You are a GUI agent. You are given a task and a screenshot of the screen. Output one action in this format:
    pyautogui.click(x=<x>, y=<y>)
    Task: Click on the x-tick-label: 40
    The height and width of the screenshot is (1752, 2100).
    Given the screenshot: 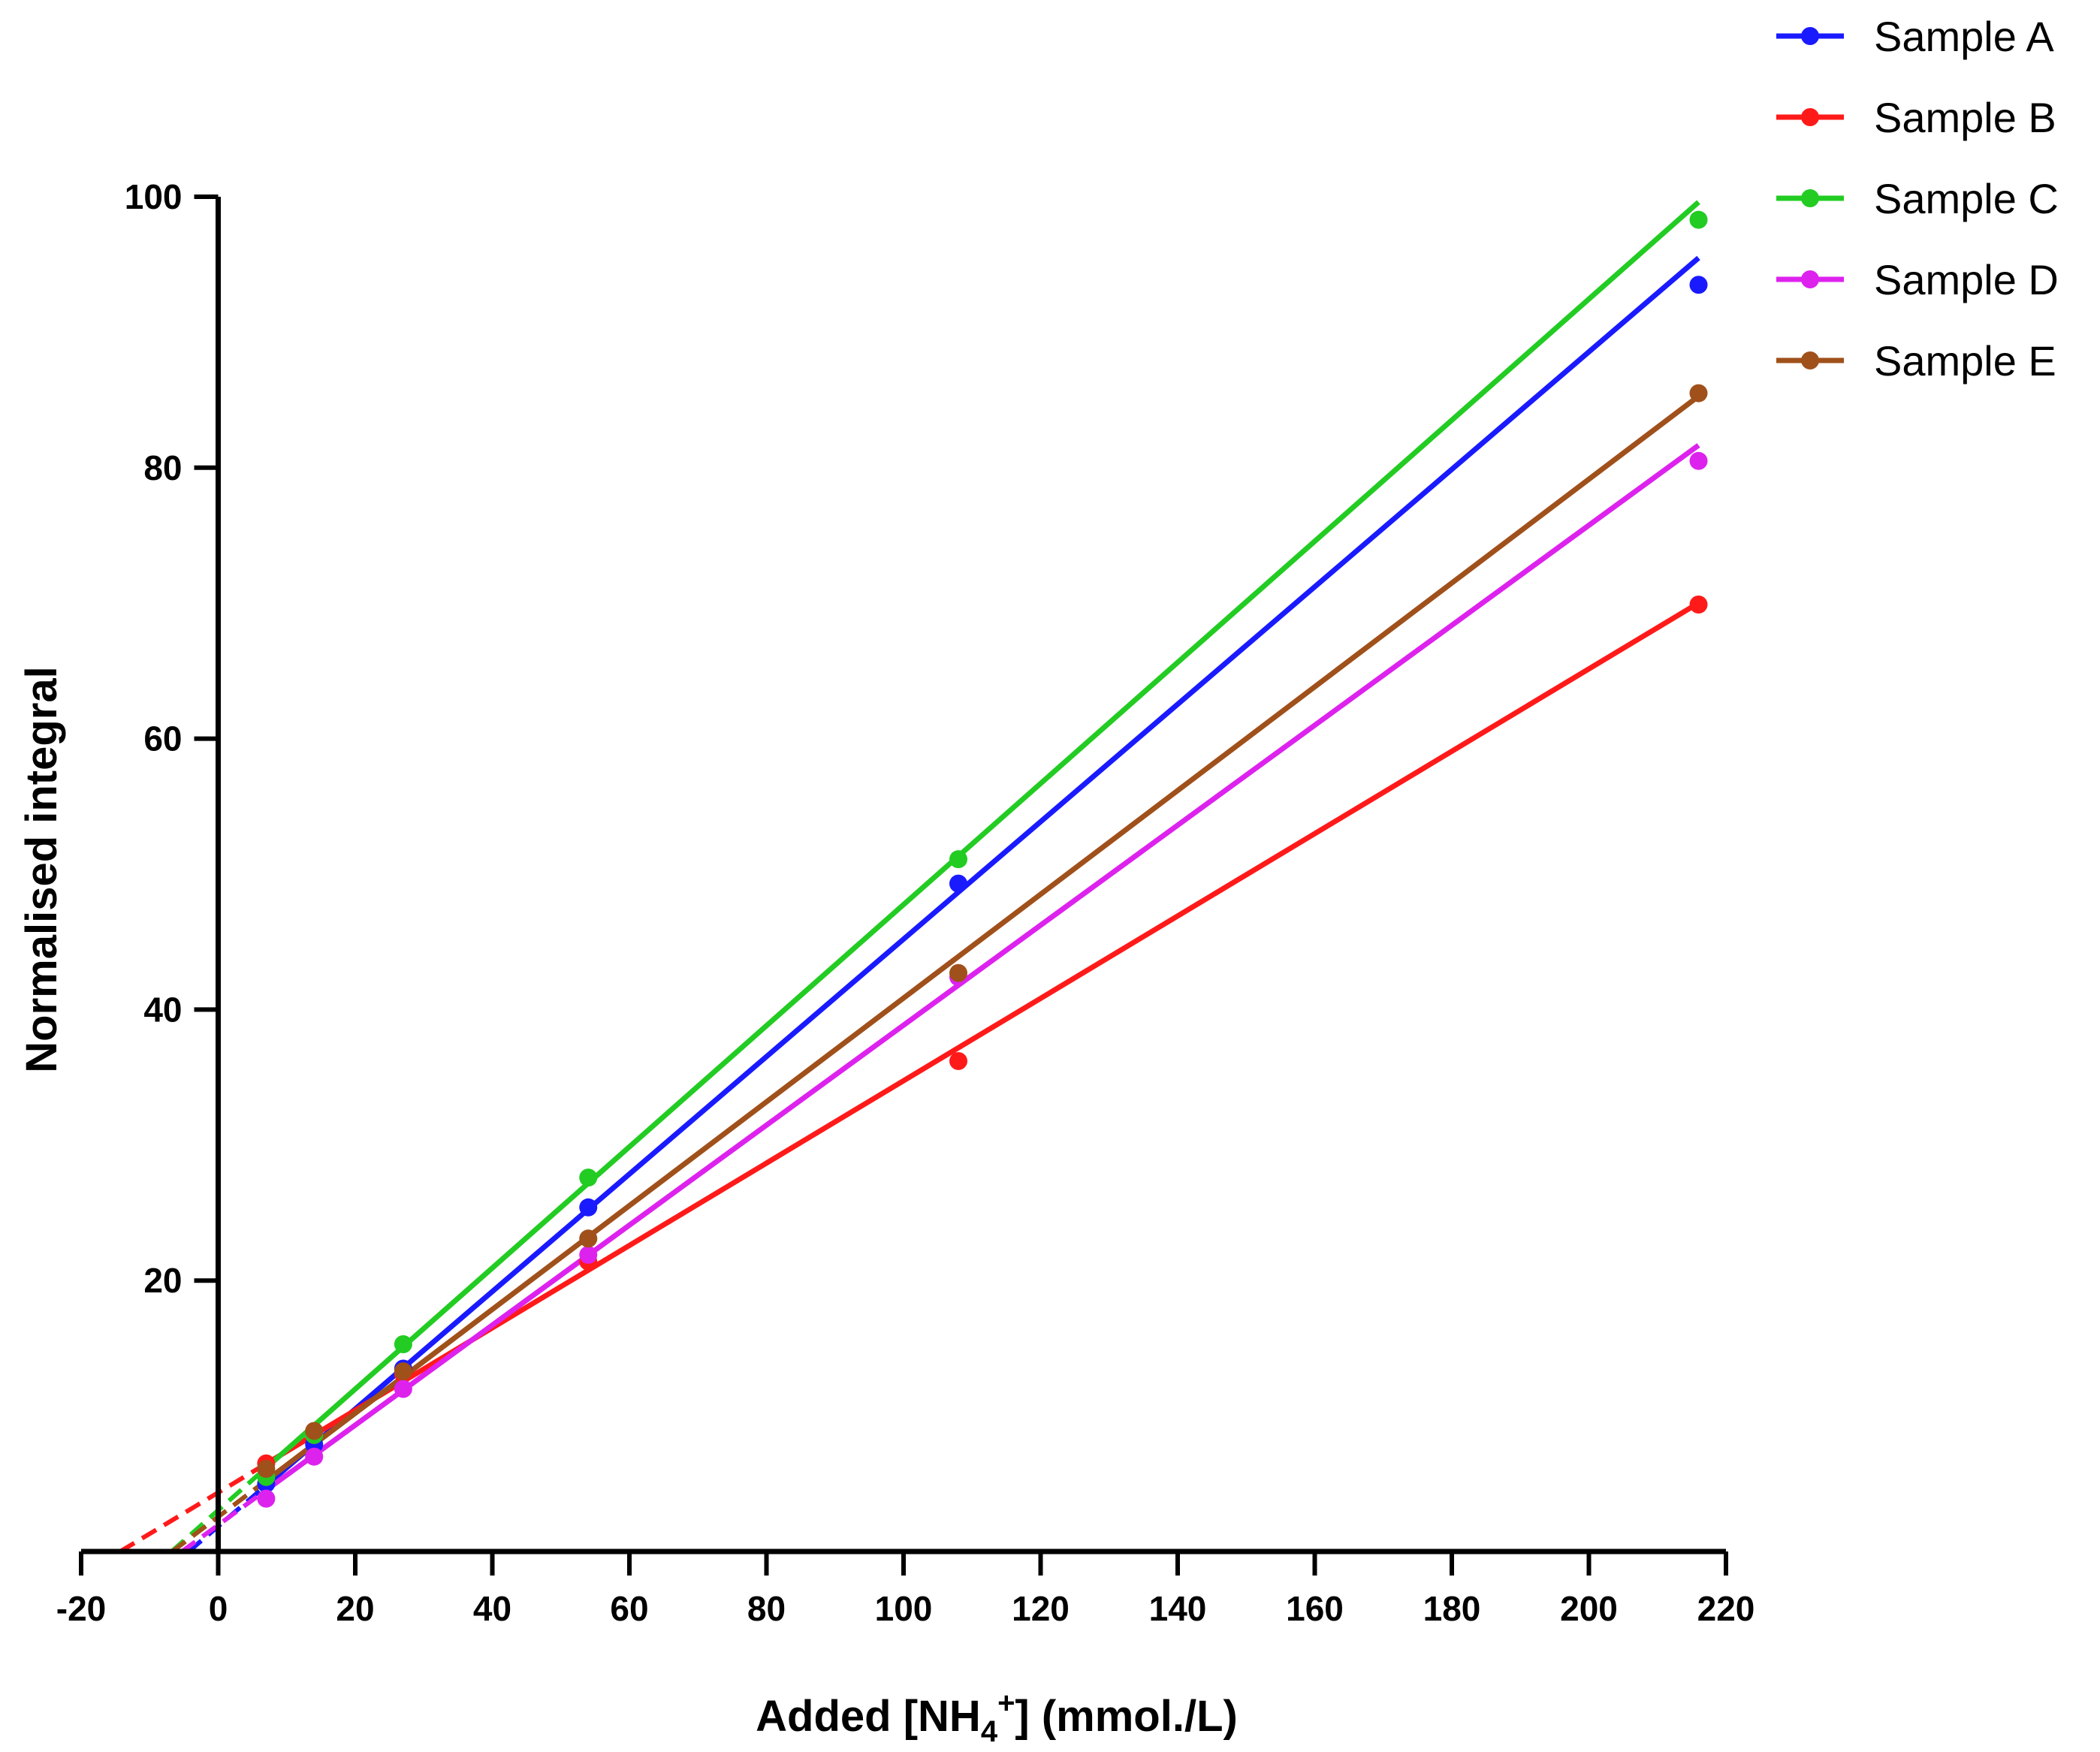 What is the action you would take?
    pyautogui.click(x=492, y=1608)
    